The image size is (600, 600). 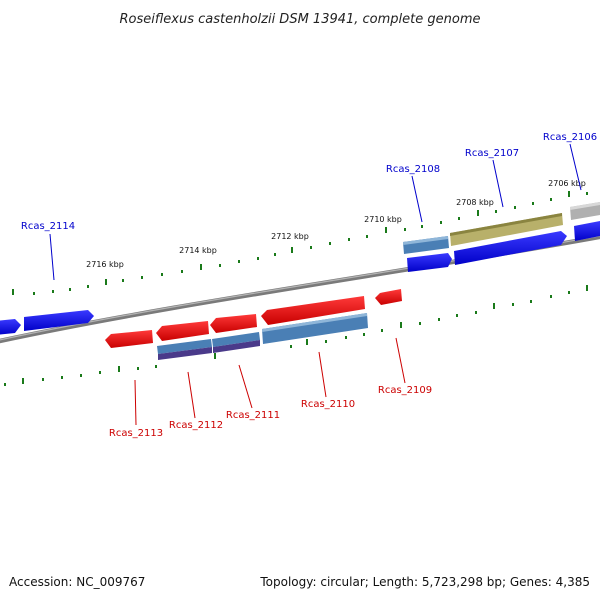 I want to click on gene-label-rcas-2107: Rcas_2107, so click(x=492, y=153).